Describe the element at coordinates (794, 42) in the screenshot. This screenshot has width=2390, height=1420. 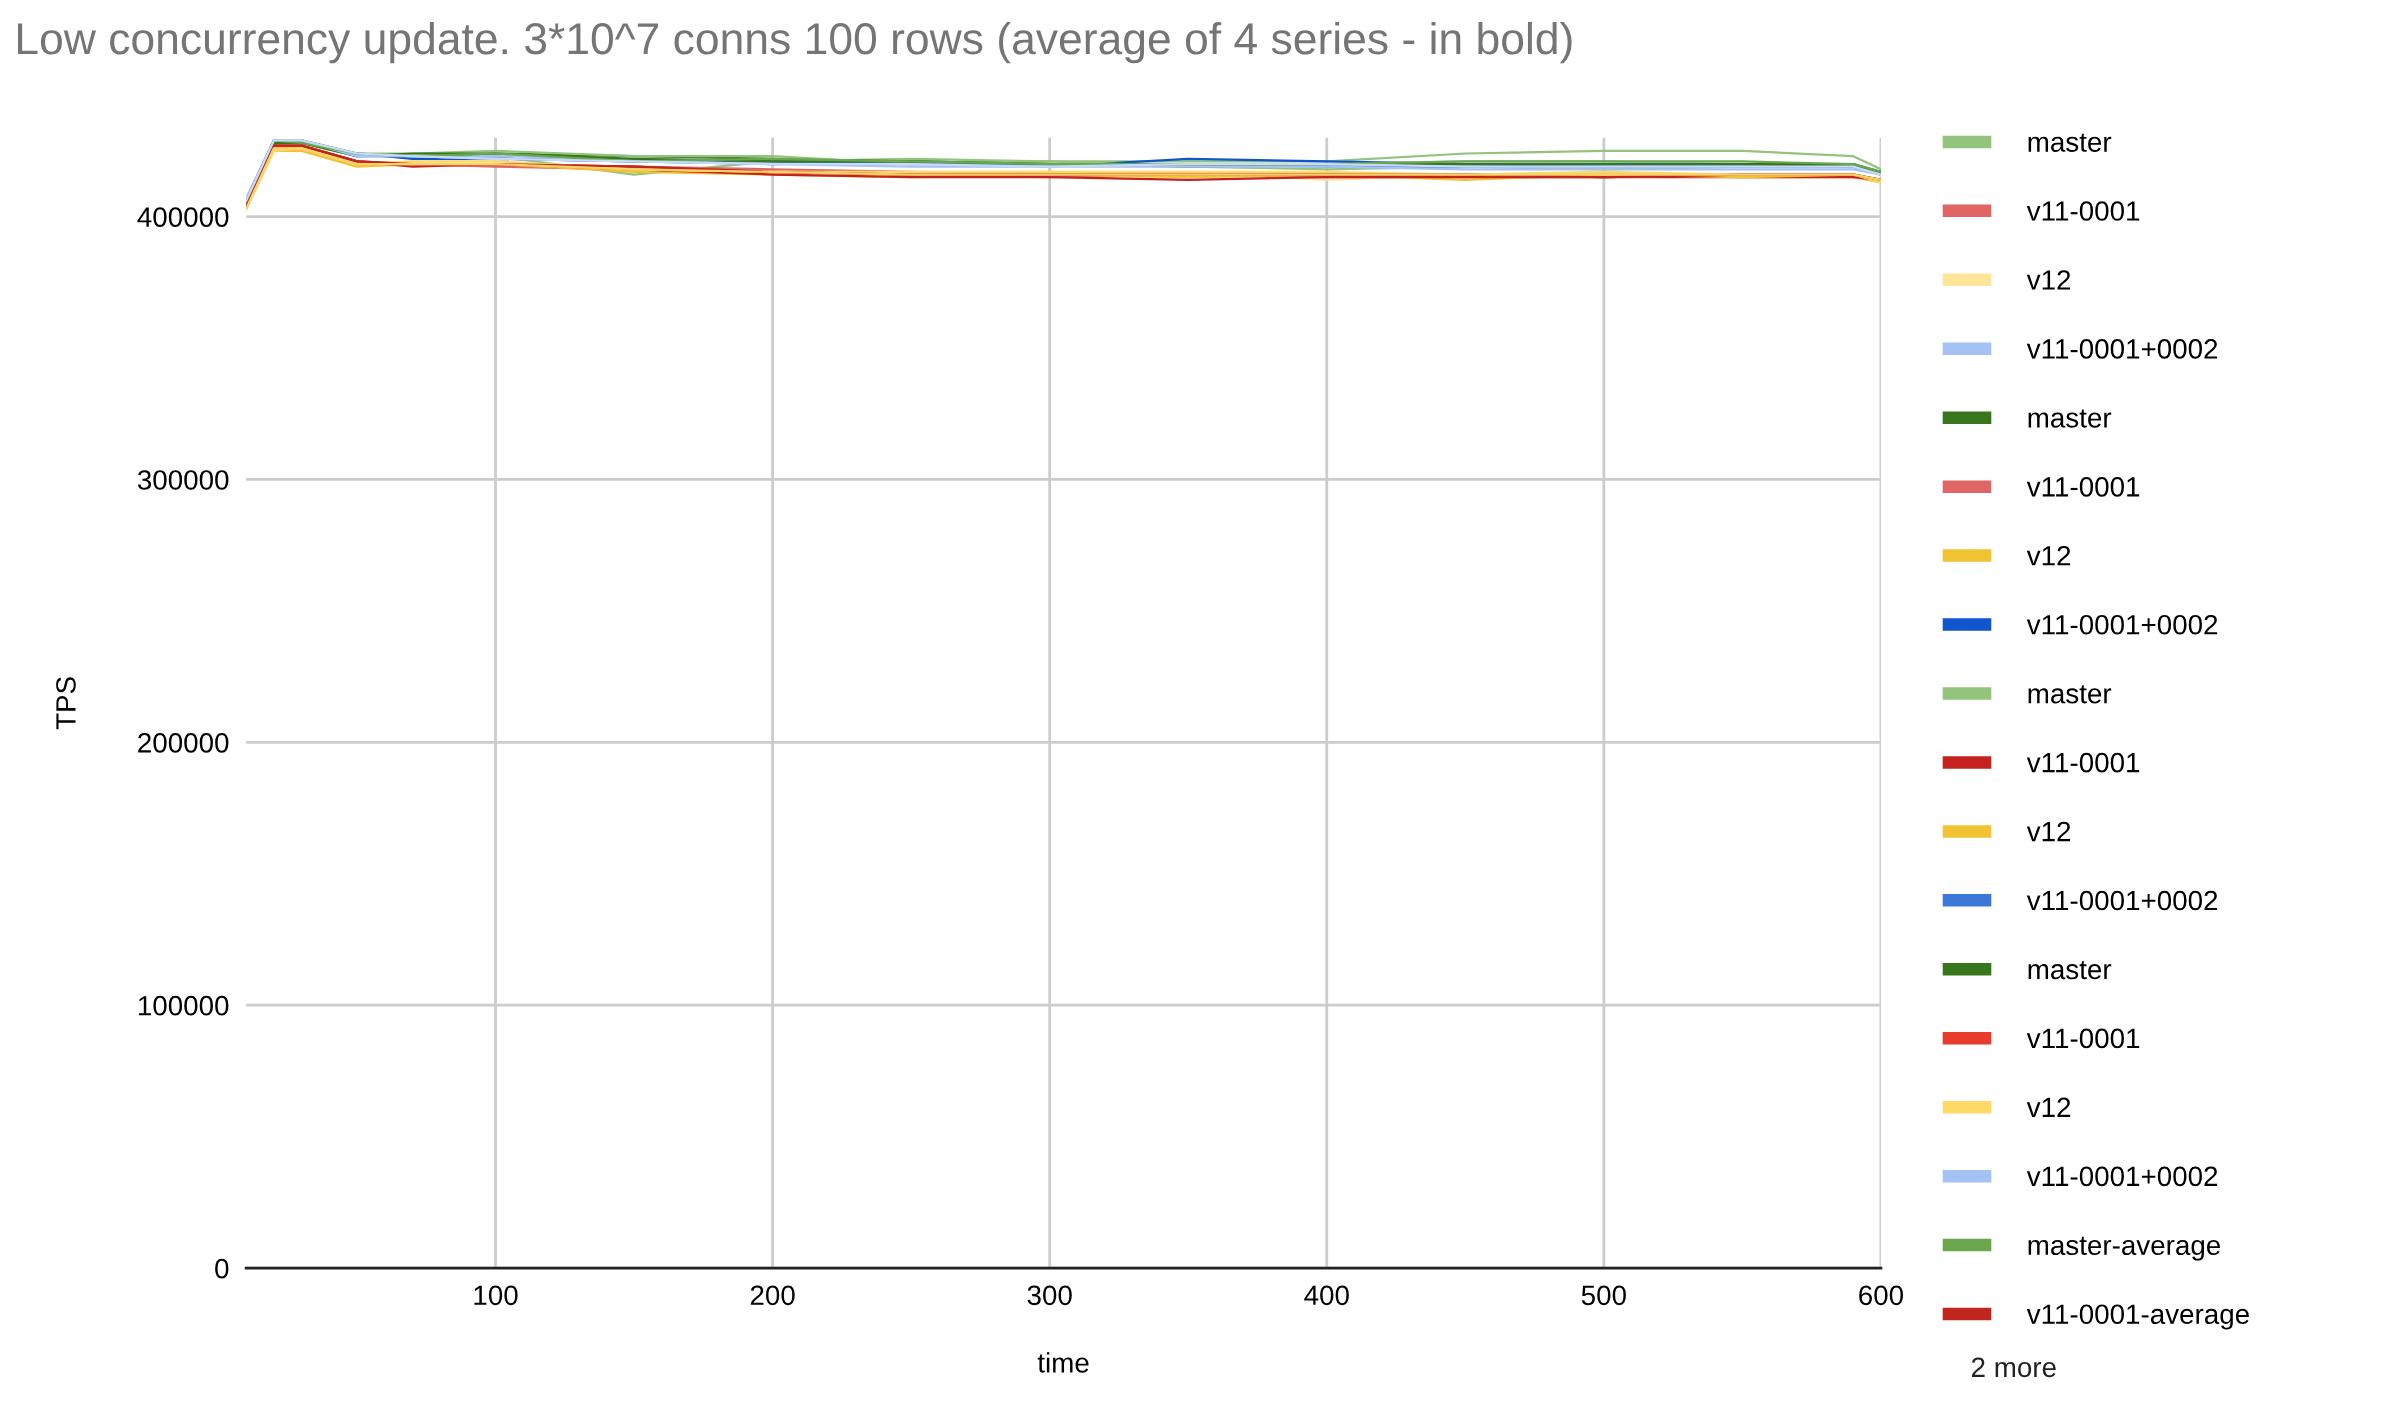
I see `chart-title: Low concurrency update. 3*10^7 conns 100 rows (average of 4 series - in bold)` at that location.